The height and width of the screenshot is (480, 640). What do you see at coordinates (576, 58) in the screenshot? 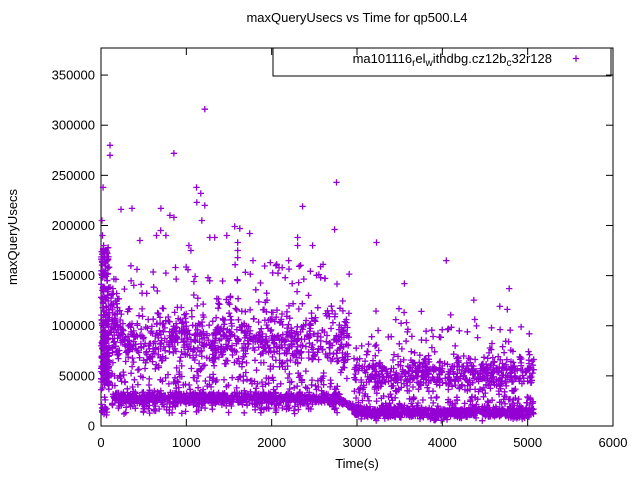
I see `legend-plus-marker-icon` at bounding box center [576, 58].